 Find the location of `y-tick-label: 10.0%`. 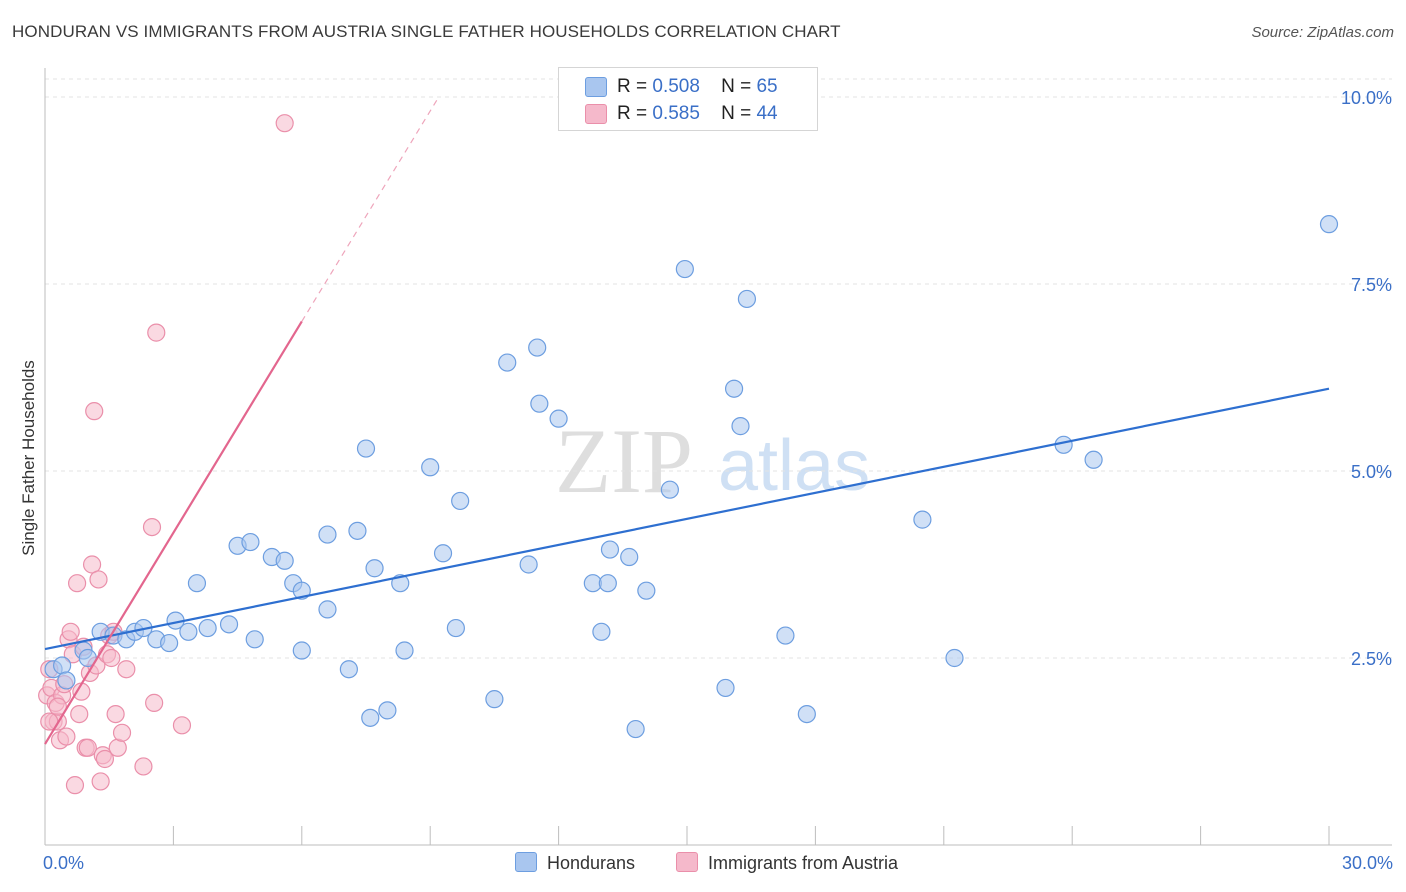

y-tick-label: 10.0% is located at coordinates (1366, 98).